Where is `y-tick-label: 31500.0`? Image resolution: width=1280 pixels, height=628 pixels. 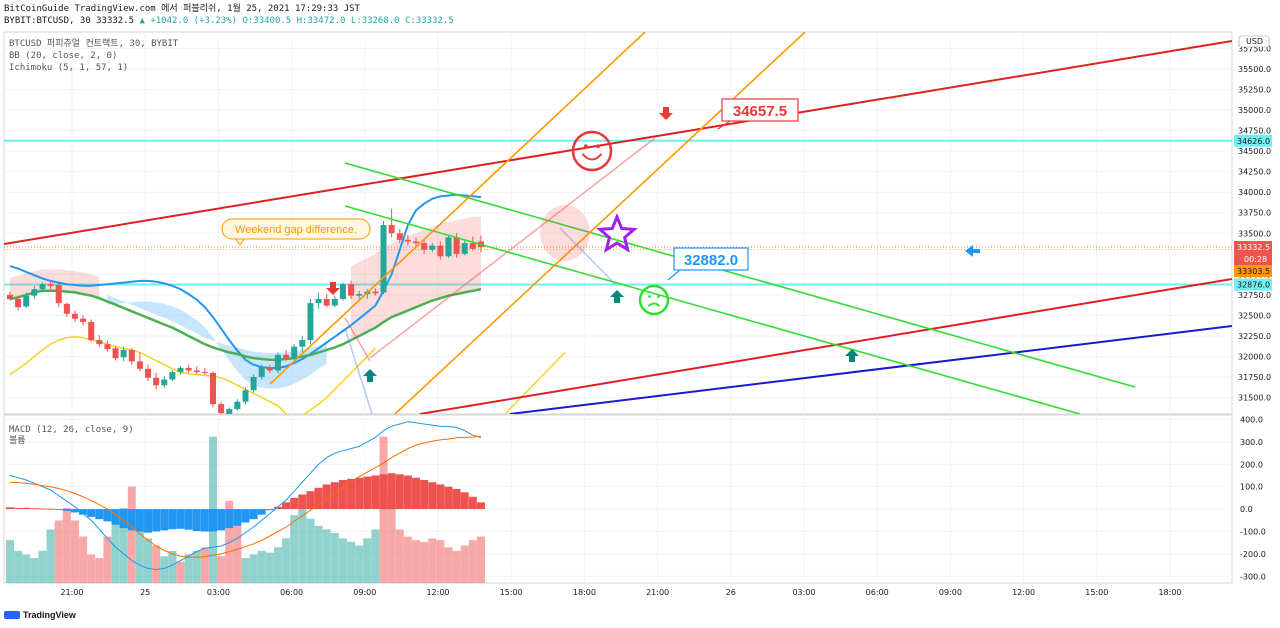 y-tick-label: 31500.0 is located at coordinates (1254, 398).